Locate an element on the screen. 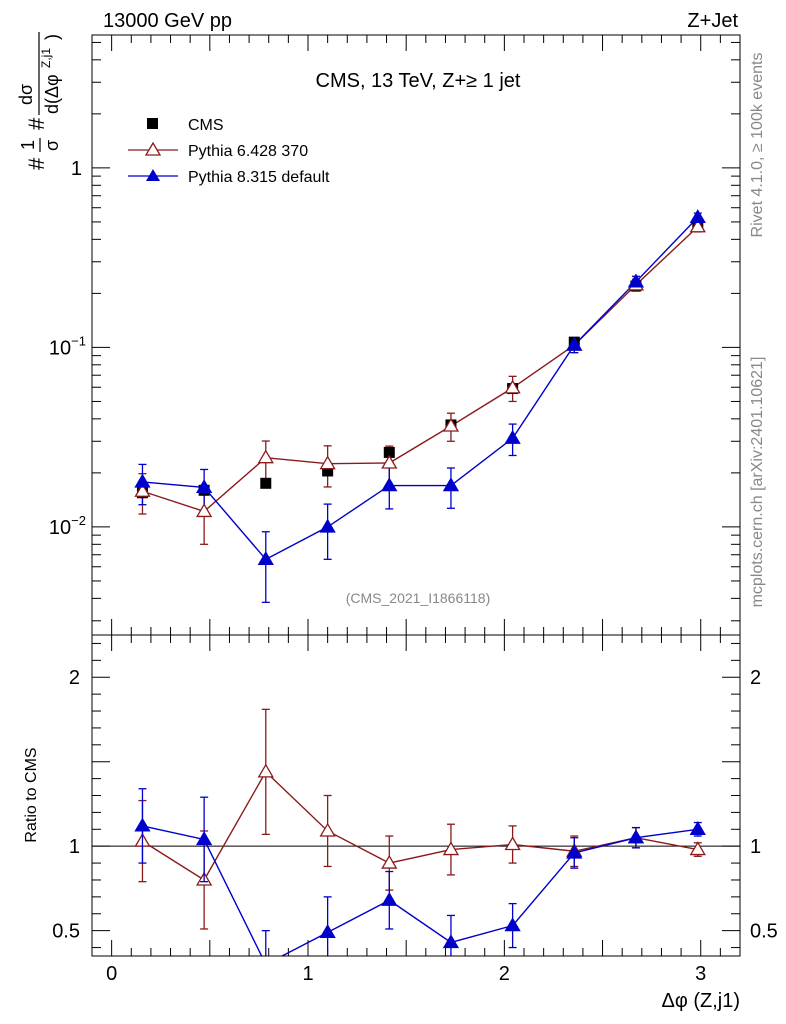 This screenshot has width=786, height=1024. legend-marker-py6 is located at coordinates (153, 148).